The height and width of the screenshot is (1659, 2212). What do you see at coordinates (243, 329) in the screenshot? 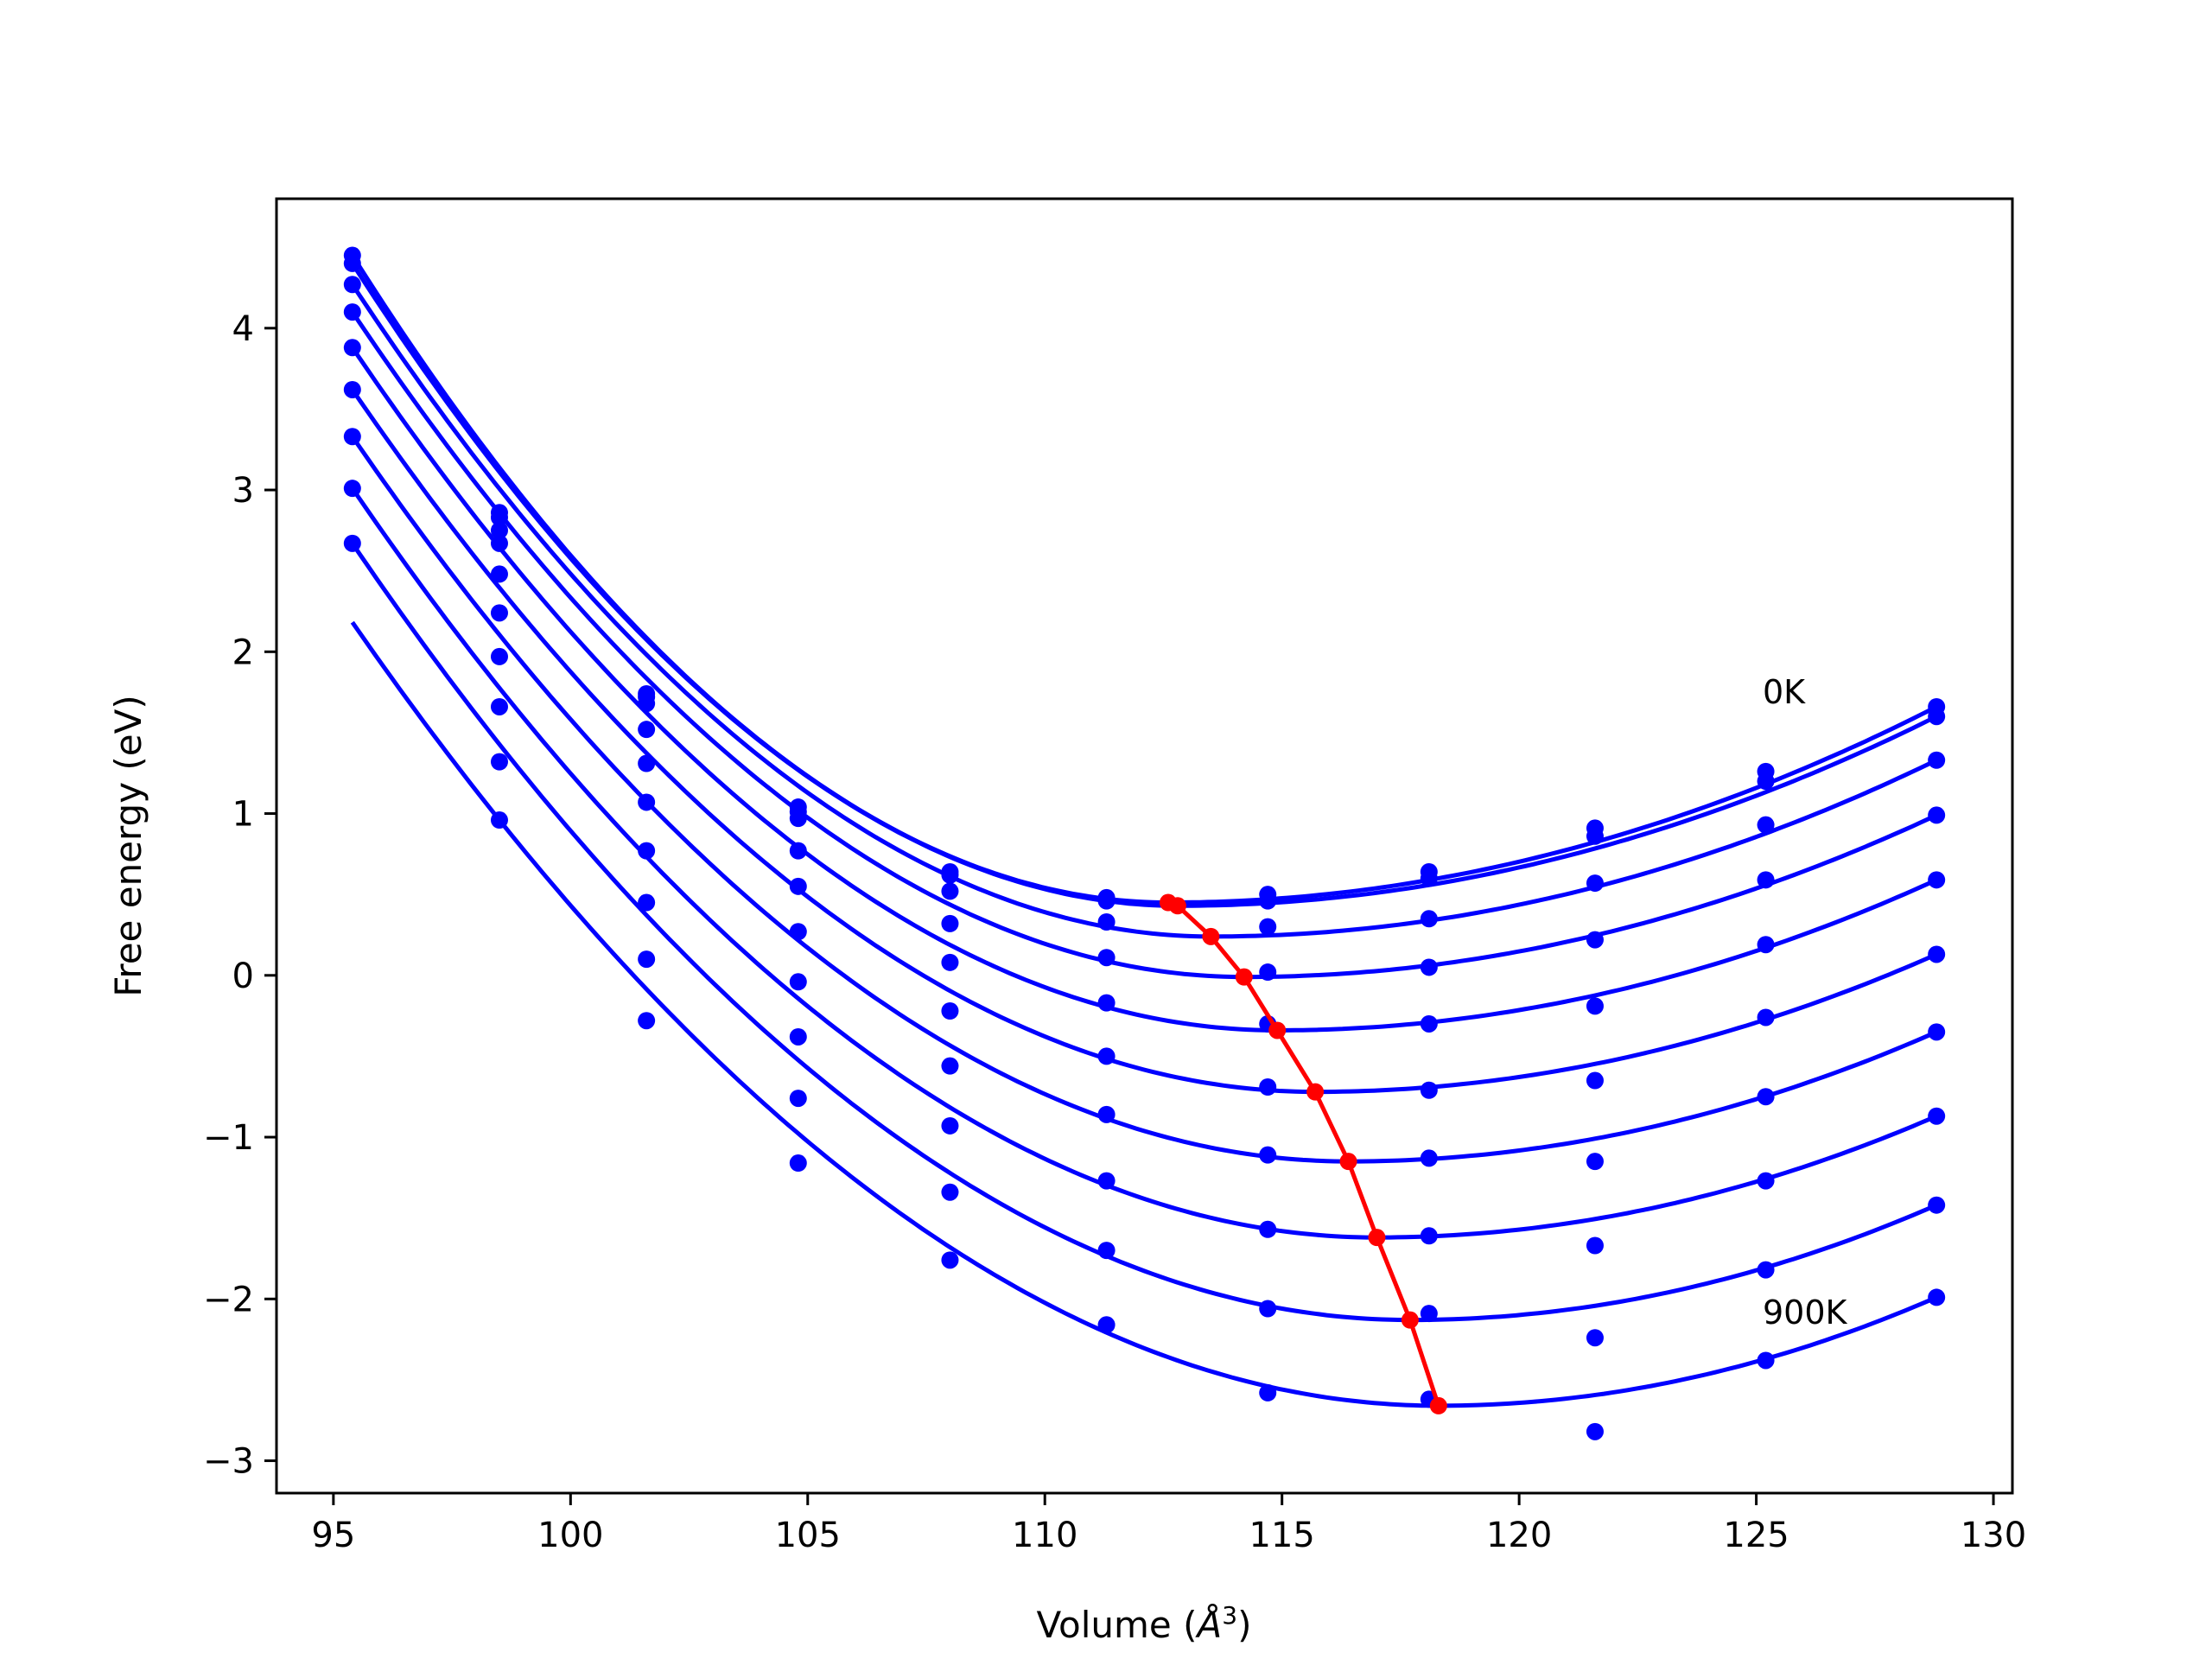
I see `y-tick-label: 4` at bounding box center [243, 329].